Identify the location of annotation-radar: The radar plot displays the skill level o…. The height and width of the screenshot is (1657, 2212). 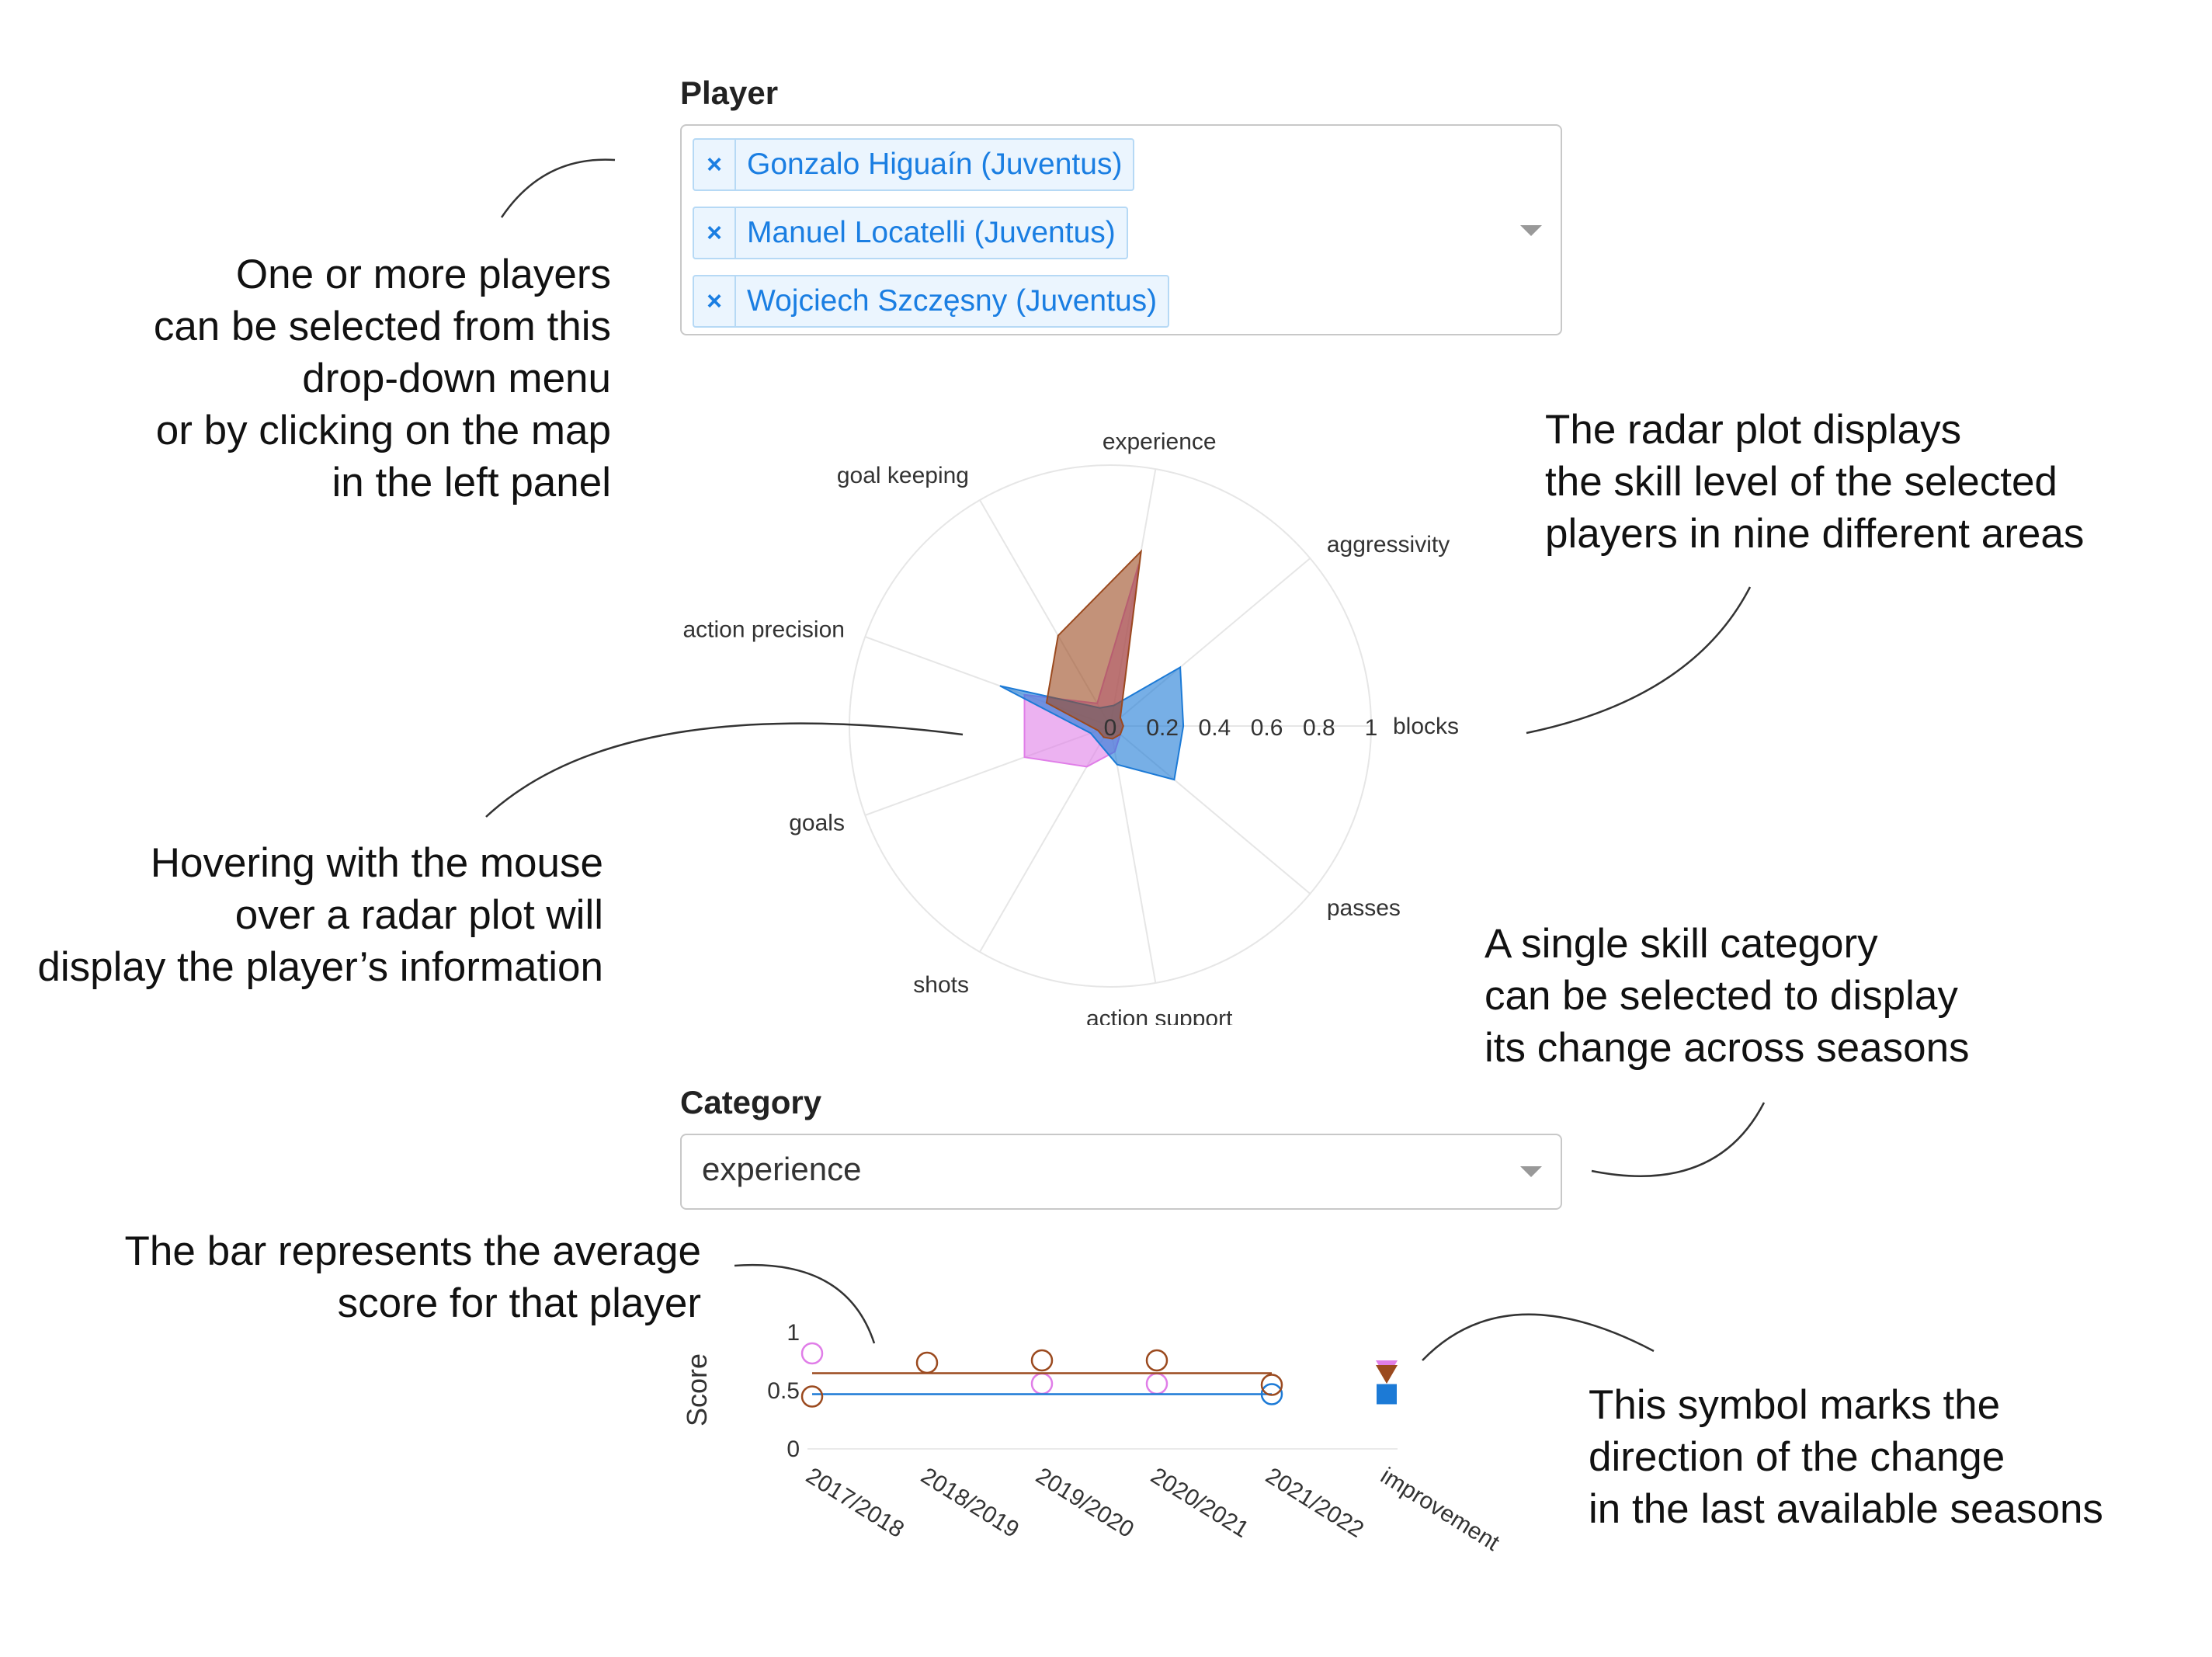
(1815, 482).